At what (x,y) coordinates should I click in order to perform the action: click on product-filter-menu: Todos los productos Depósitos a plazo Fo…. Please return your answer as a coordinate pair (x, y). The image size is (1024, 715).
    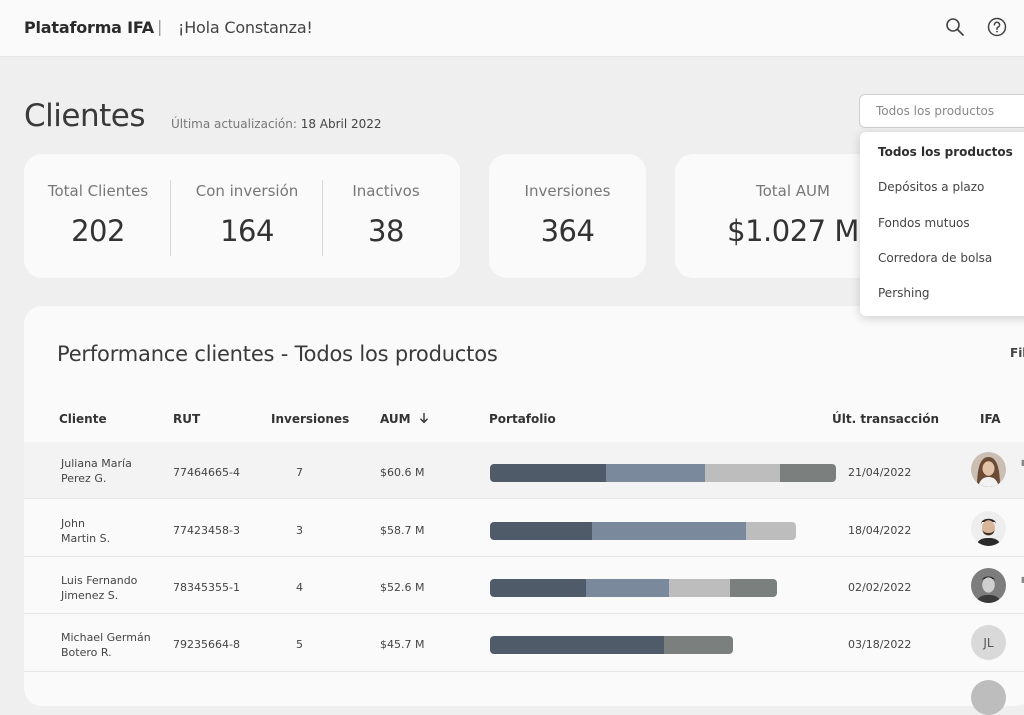
    Looking at the image, I should click on (942, 224).